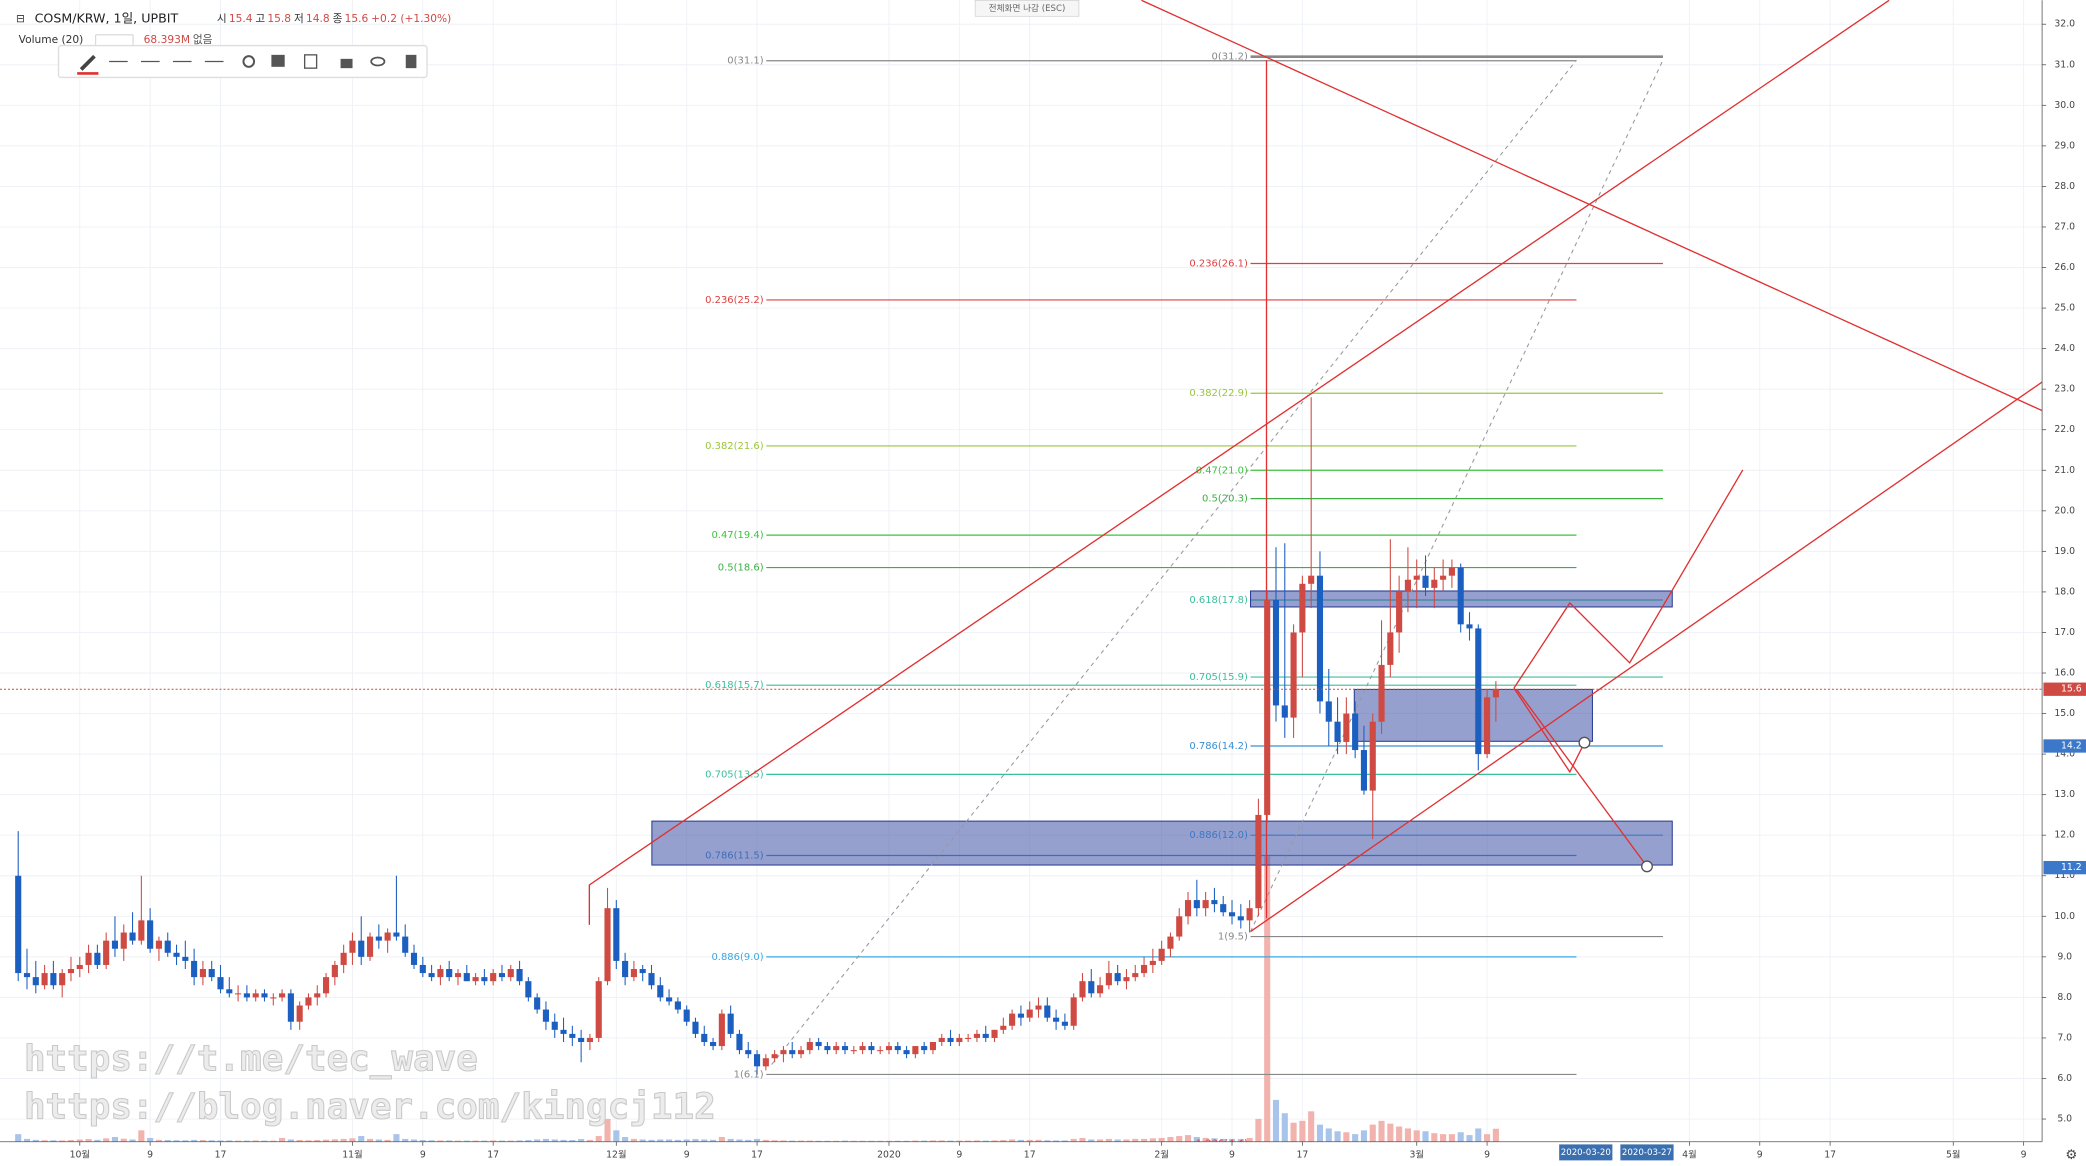  Describe the element at coordinates (310, 61) in the screenshot. I see `clone-icon` at that location.